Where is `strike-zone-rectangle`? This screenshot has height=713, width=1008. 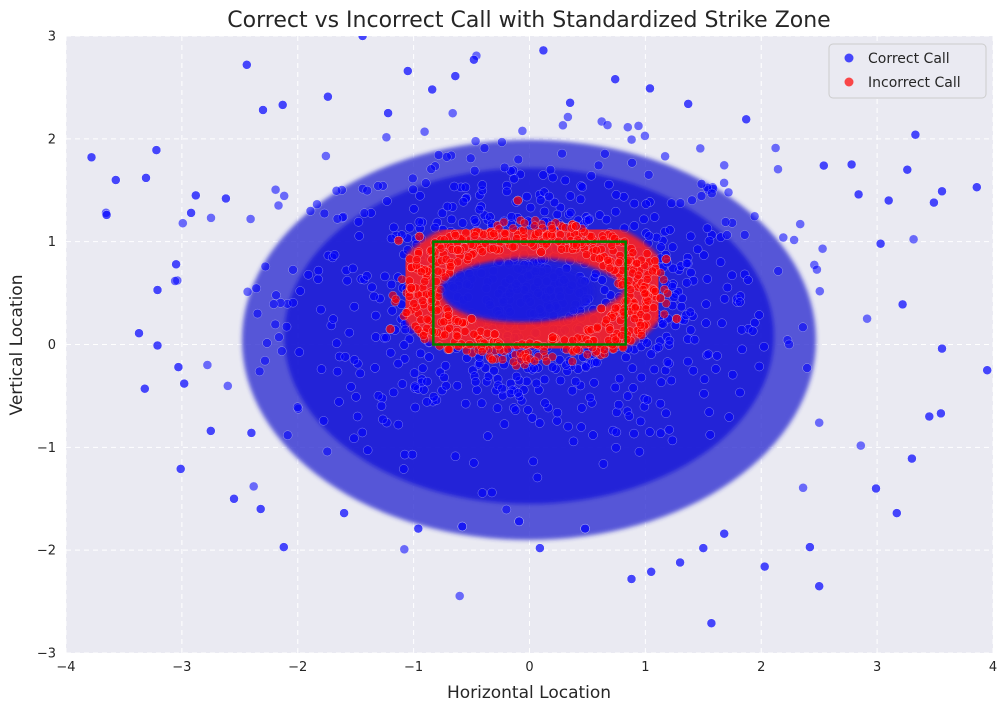 strike-zone-rectangle is located at coordinates (529, 293).